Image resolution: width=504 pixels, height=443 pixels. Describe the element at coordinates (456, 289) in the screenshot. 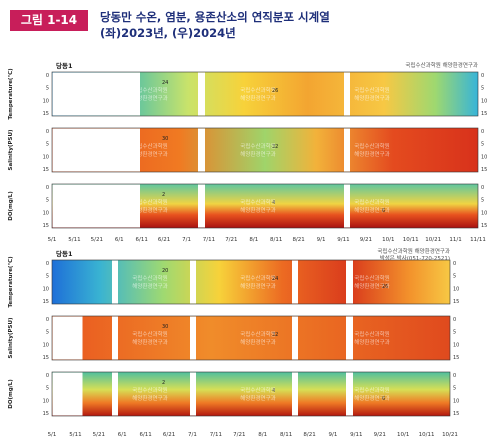

I see `depth-tick-right: 10` at that location.